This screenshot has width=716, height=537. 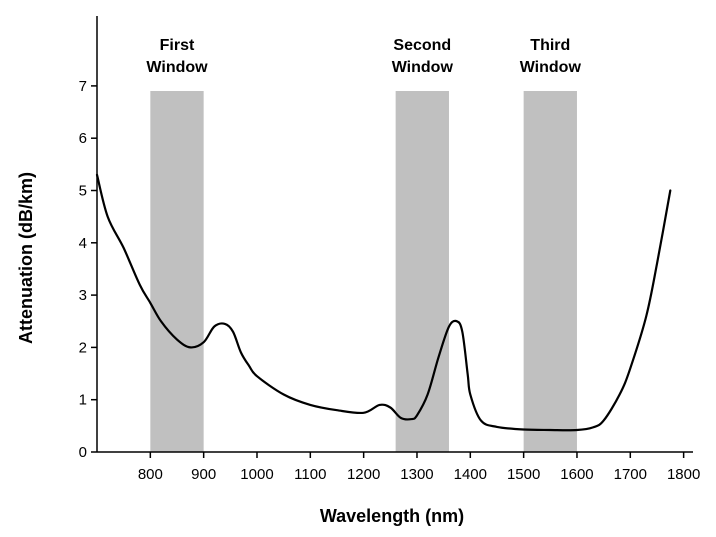 I want to click on x-tick-label: 900, so click(x=203, y=474).